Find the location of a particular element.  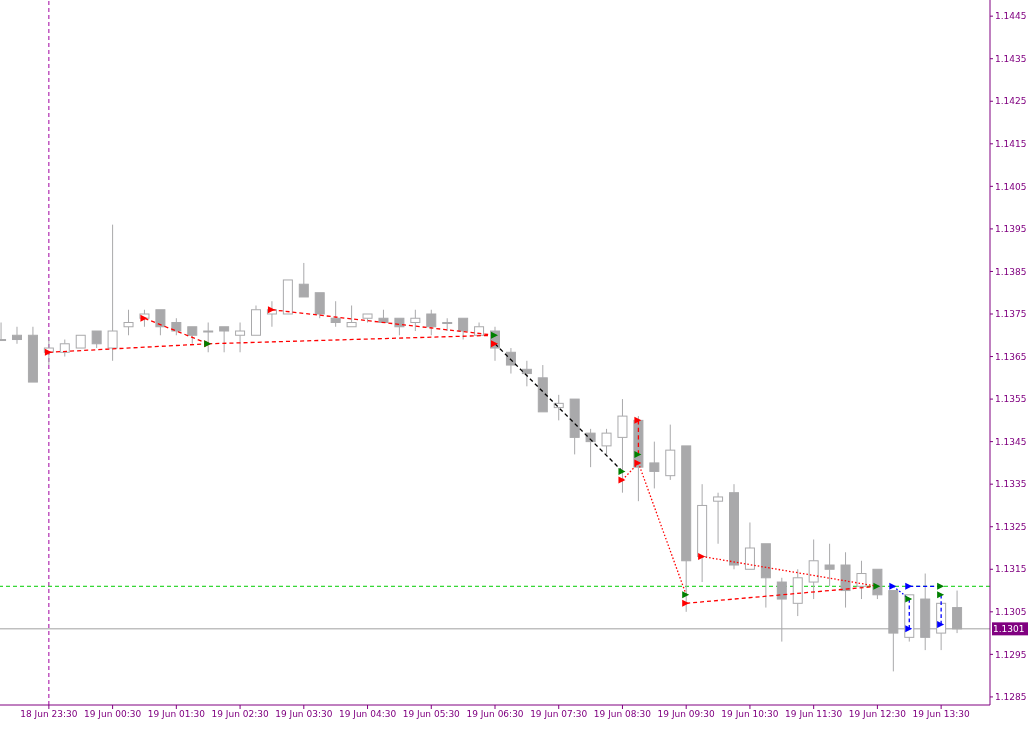

y-tick-label: 1.1345 is located at coordinates (1011, 441).